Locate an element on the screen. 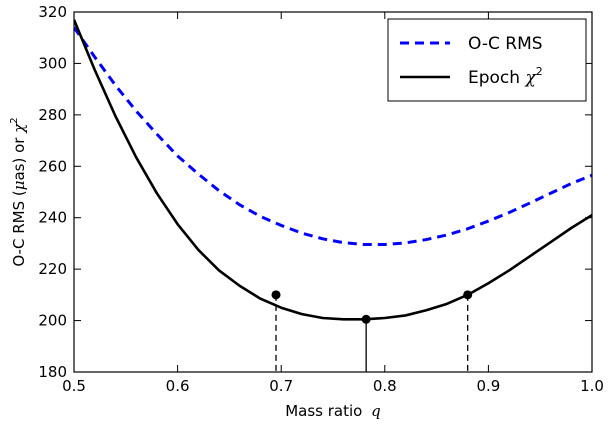  y-tick-label-0: 180 is located at coordinates (52, 372).